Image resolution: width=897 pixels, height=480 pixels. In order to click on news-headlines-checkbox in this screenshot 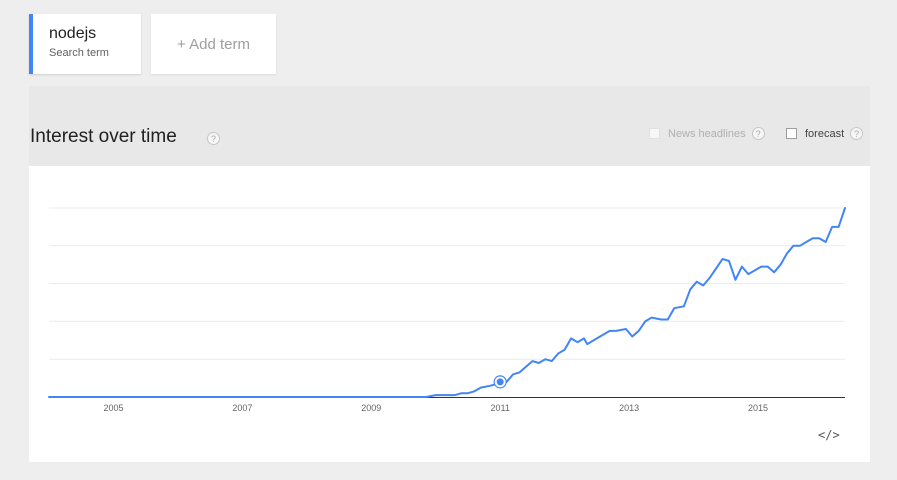, I will do `click(654, 133)`.